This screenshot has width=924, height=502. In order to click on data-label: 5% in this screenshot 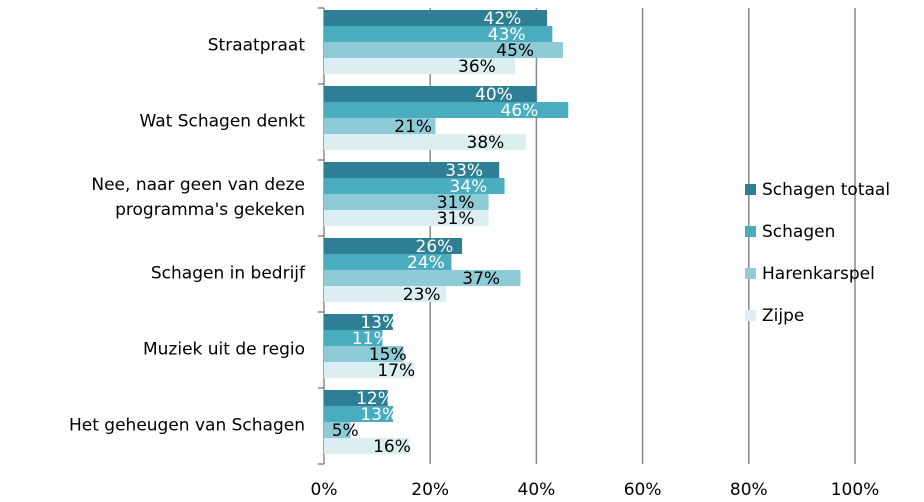, I will do `click(345, 431)`.